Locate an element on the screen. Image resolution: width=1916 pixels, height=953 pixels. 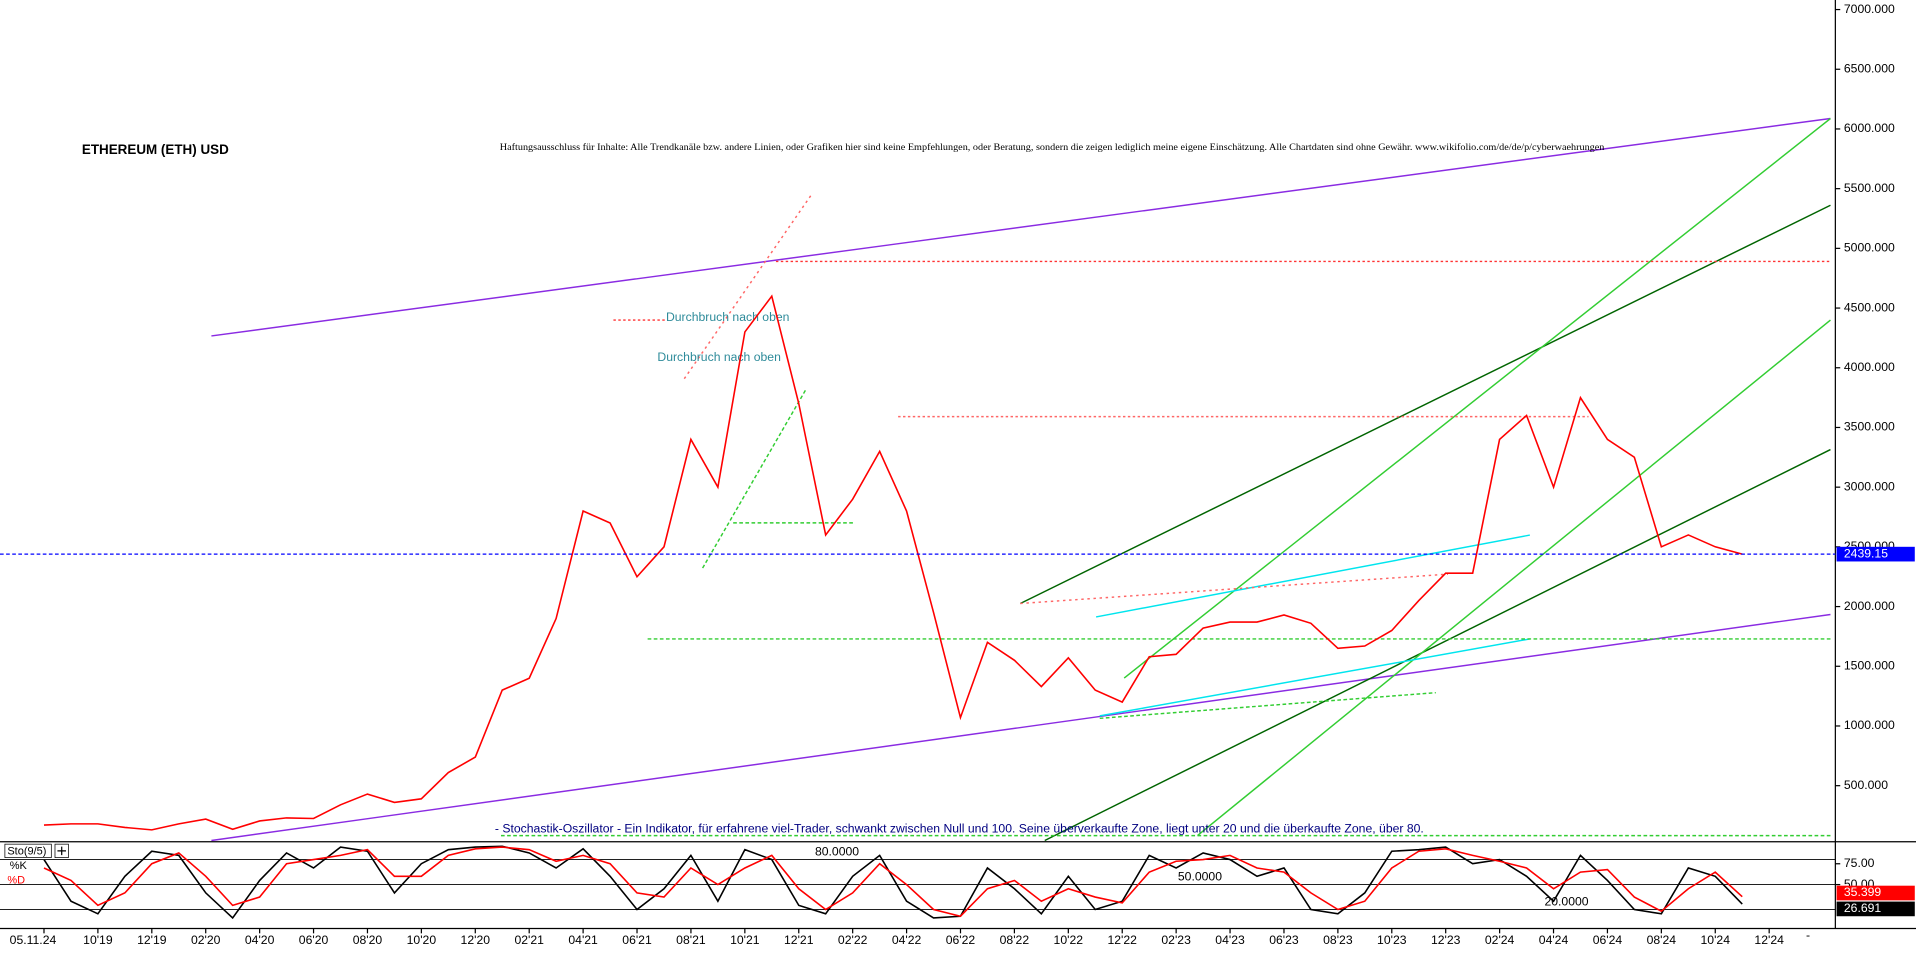
x-tick-label: 02'21 is located at coordinates (529, 940).